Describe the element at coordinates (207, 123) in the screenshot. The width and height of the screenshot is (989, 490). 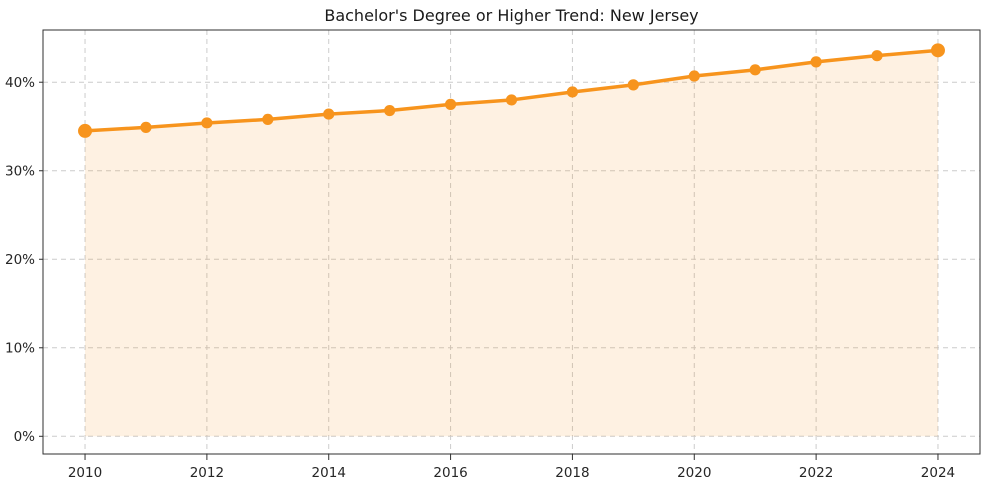
I see `data-point-2012` at that location.